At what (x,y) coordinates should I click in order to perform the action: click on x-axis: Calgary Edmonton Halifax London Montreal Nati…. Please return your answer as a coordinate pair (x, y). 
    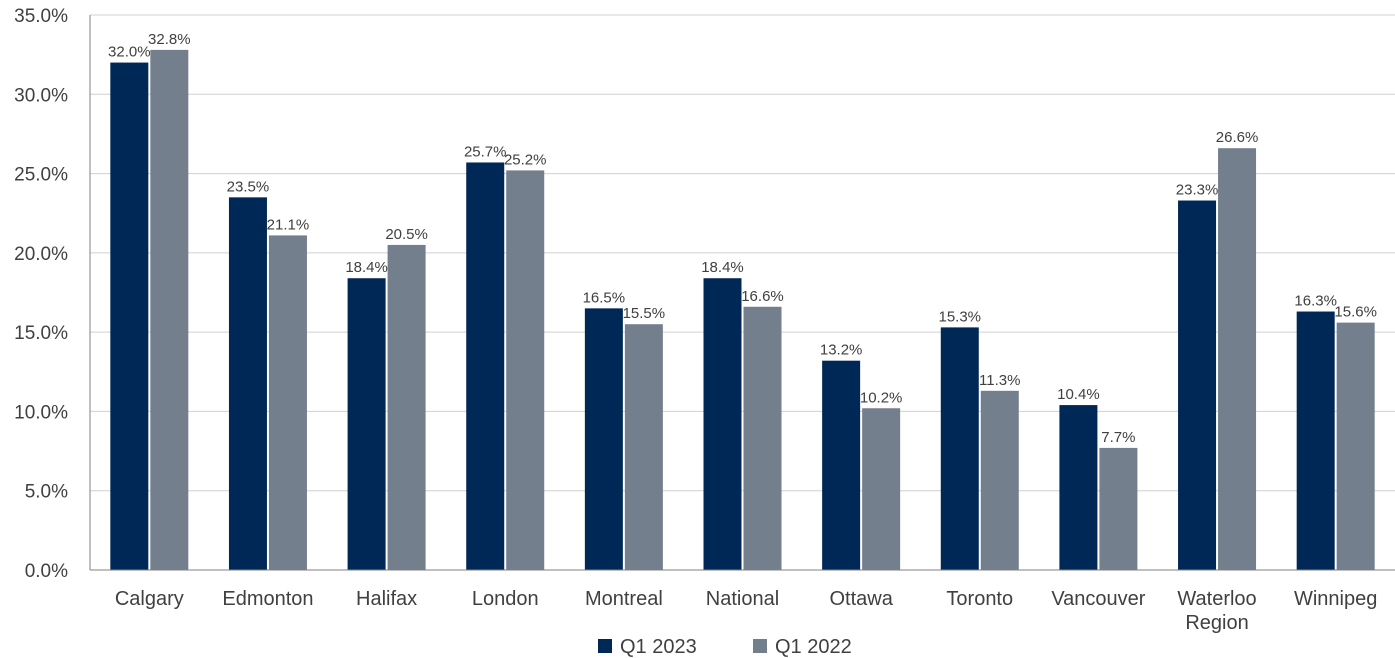
    Looking at the image, I should click on (742, 601).